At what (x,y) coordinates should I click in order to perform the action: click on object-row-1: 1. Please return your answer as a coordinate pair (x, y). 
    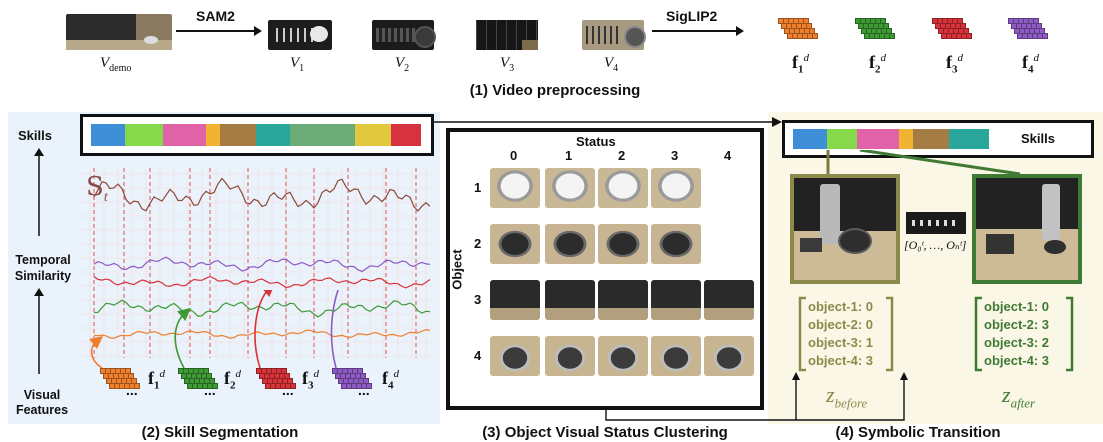
    Looking at the image, I should click on (478, 187).